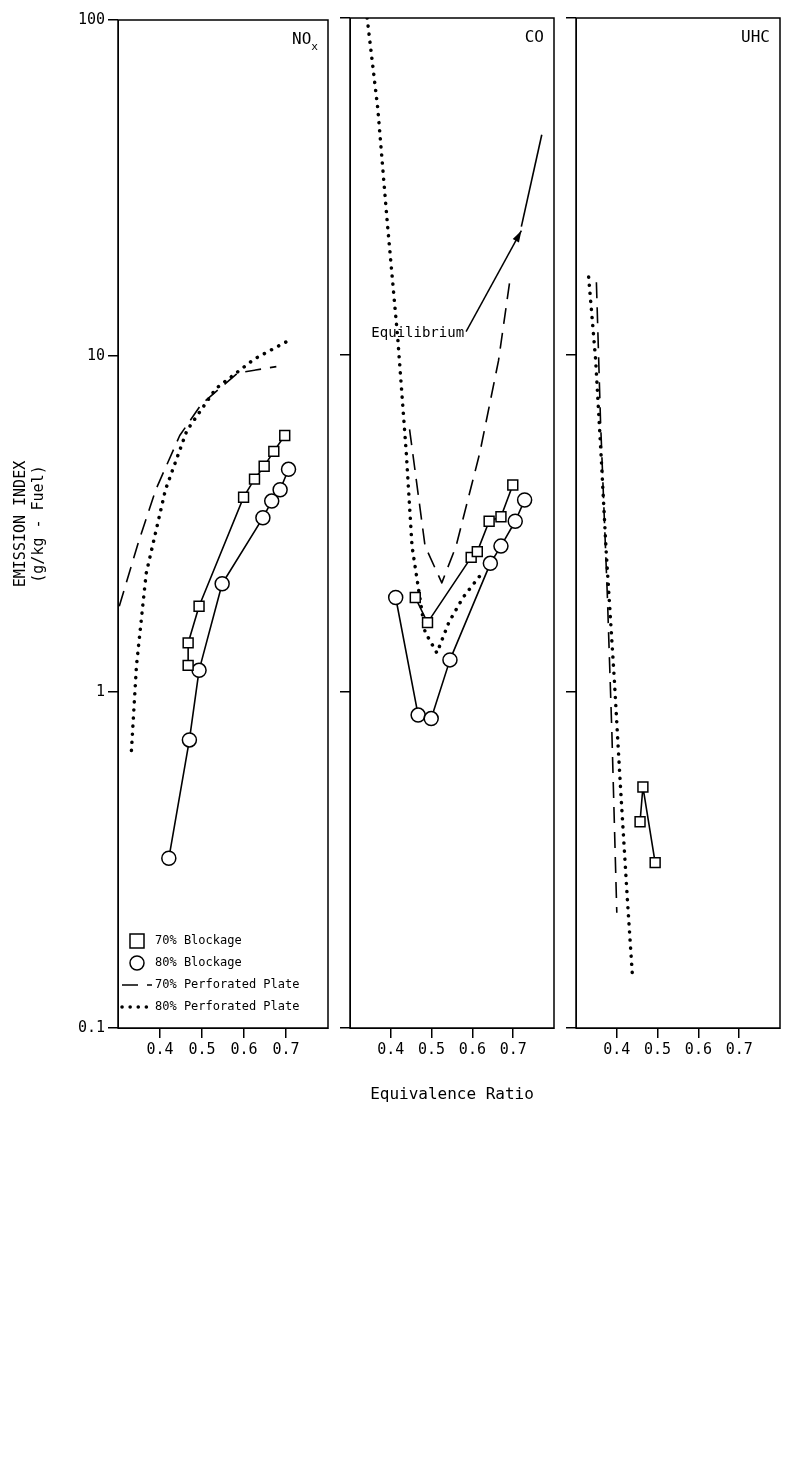 This screenshot has width=803, height=1471. What do you see at coordinates (418, 331) in the screenshot?
I see `annotation: Equilibrium` at bounding box center [418, 331].